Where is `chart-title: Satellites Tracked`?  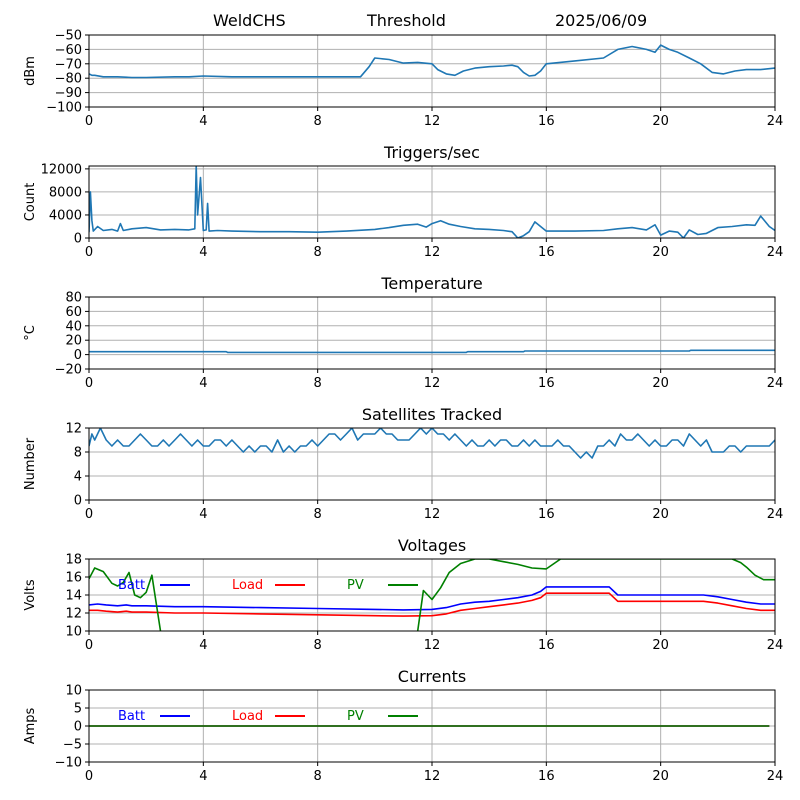
chart-title: Satellites Tracked is located at coordinates (432, 414).